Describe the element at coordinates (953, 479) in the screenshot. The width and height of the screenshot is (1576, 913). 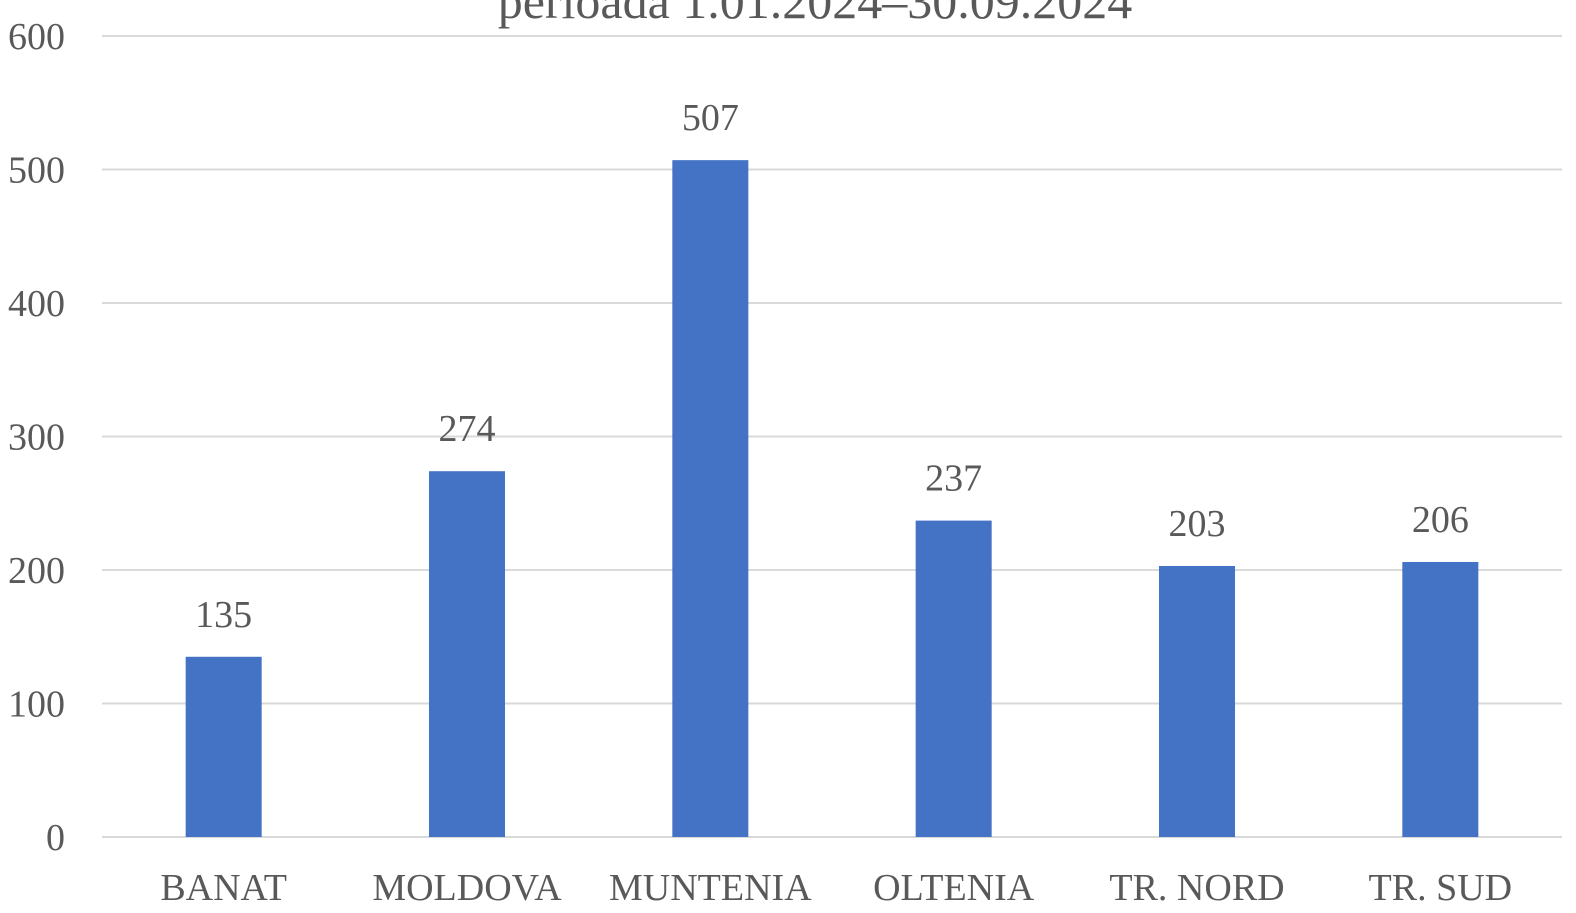
I see `data-label: 237` at that location.